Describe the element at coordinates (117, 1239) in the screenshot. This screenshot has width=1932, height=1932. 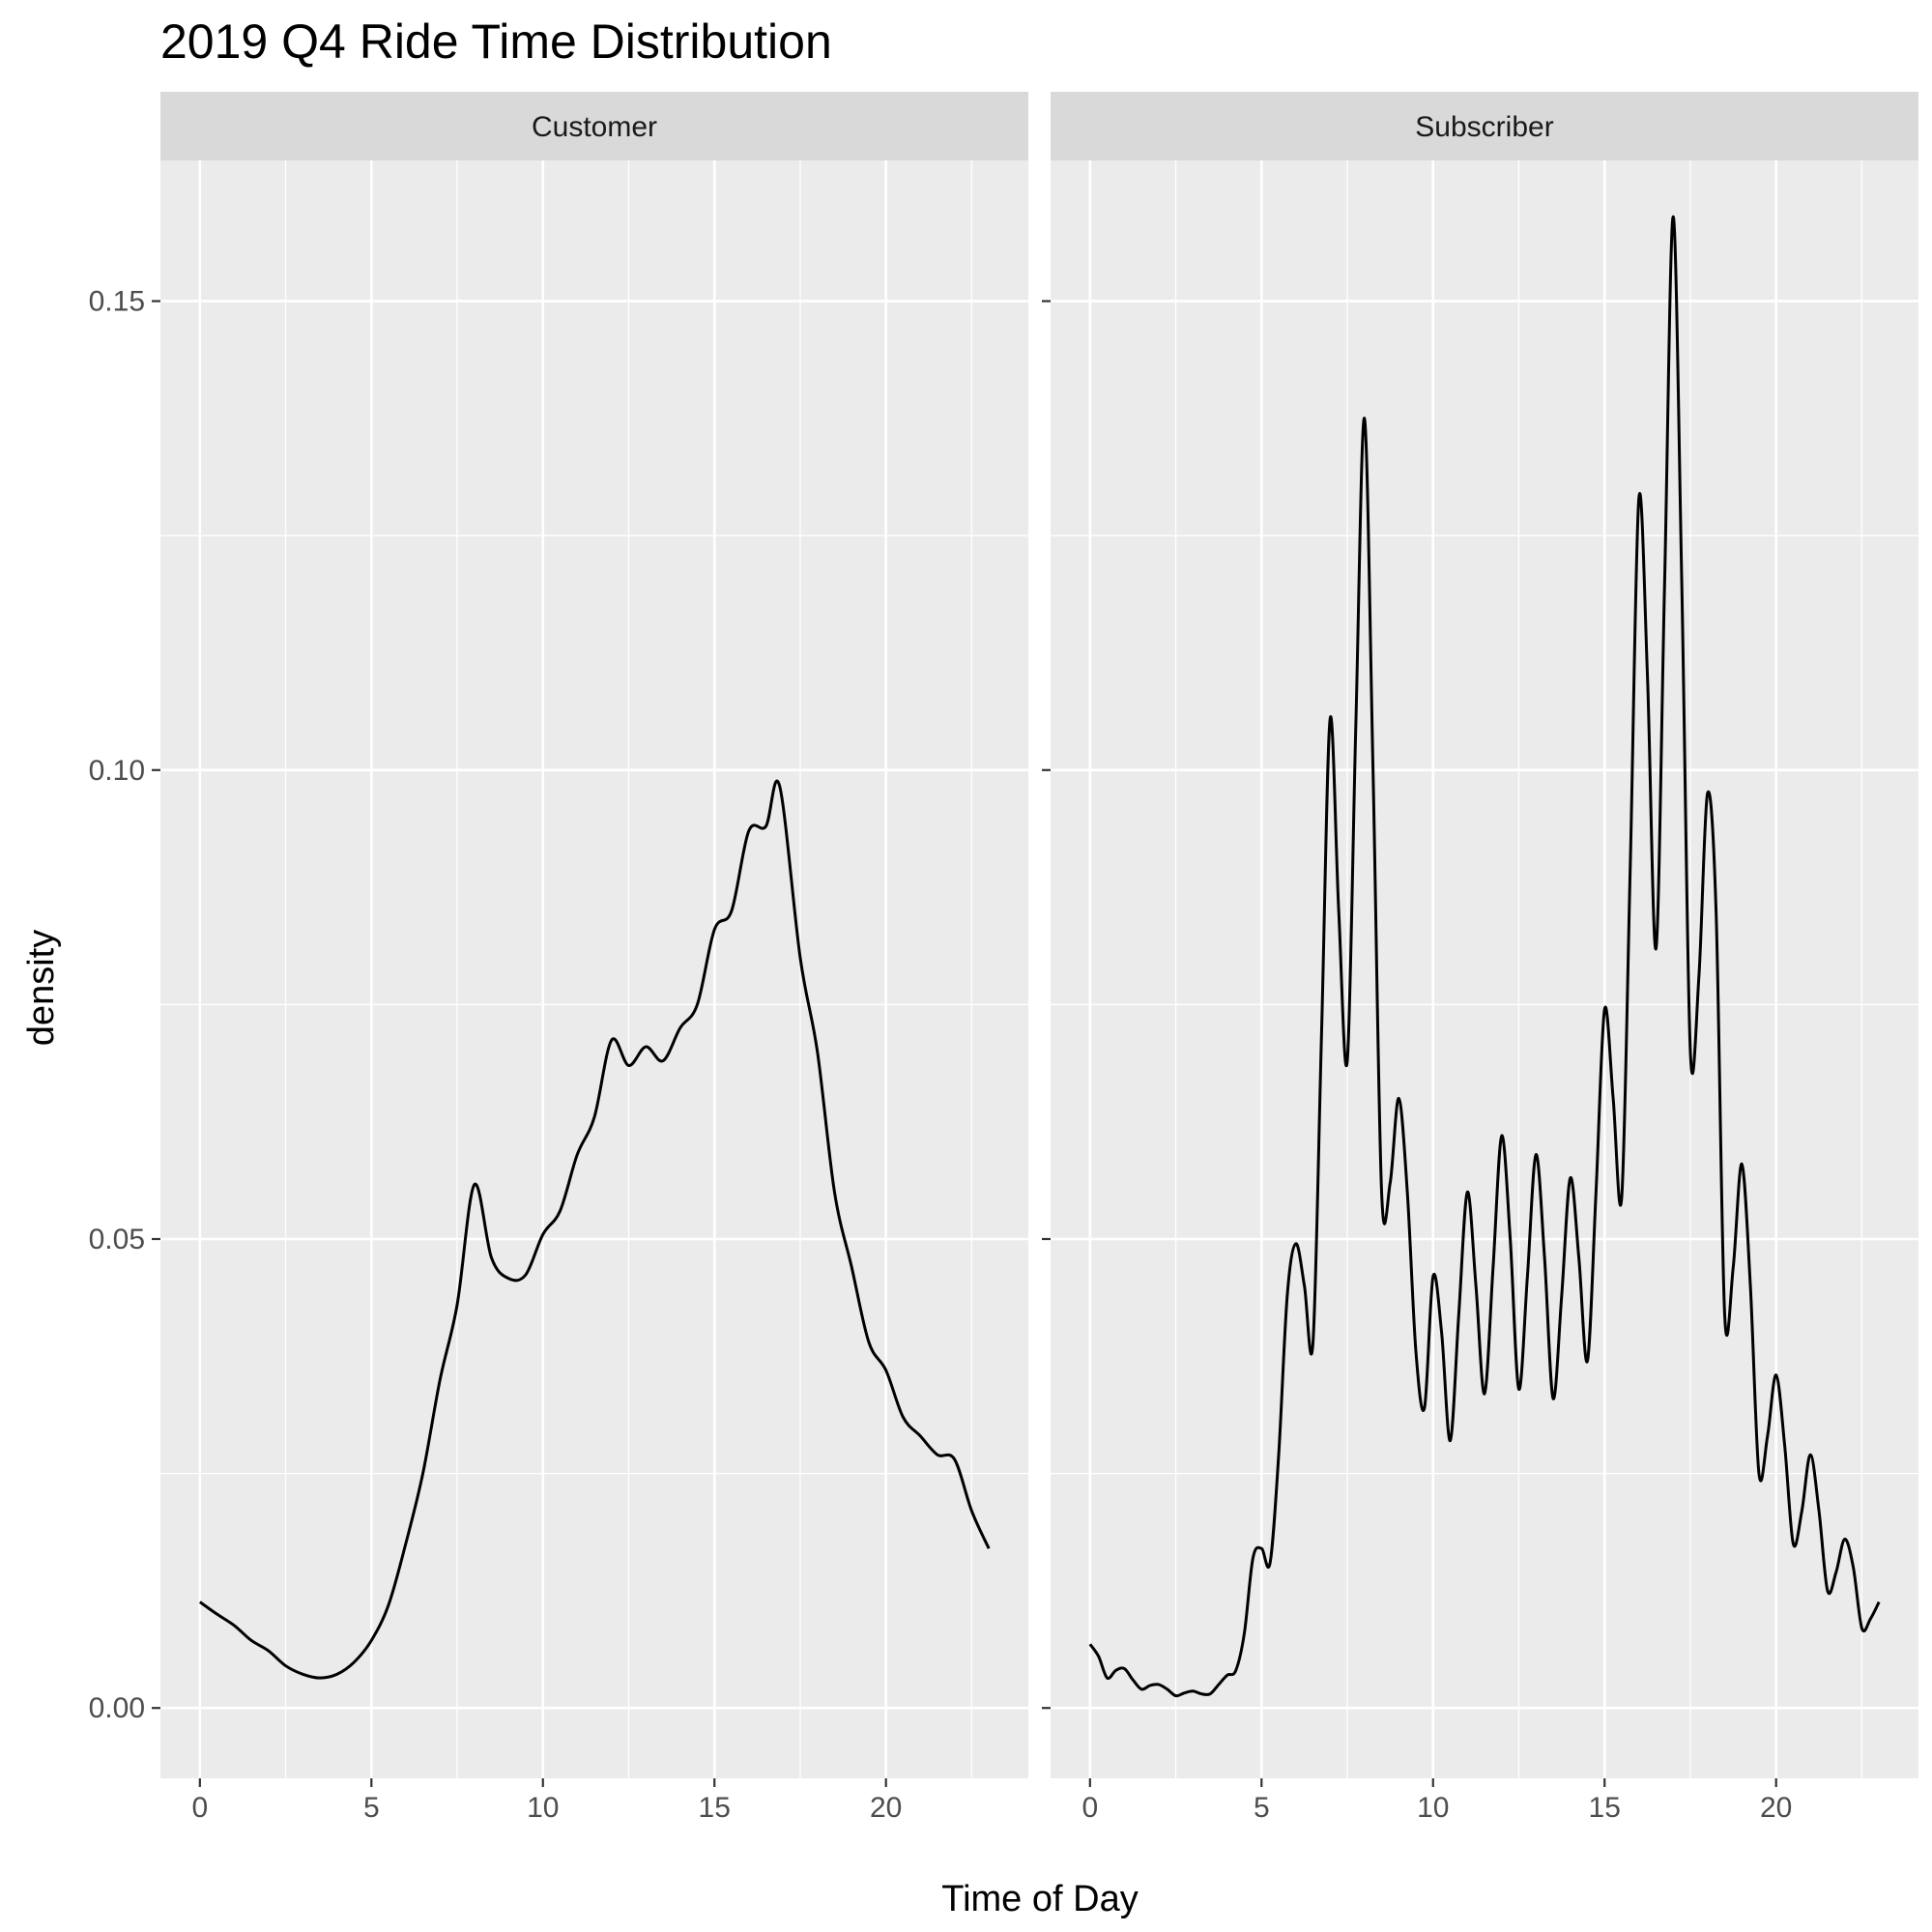
I see `y-tick-label: 0.05` at that location.